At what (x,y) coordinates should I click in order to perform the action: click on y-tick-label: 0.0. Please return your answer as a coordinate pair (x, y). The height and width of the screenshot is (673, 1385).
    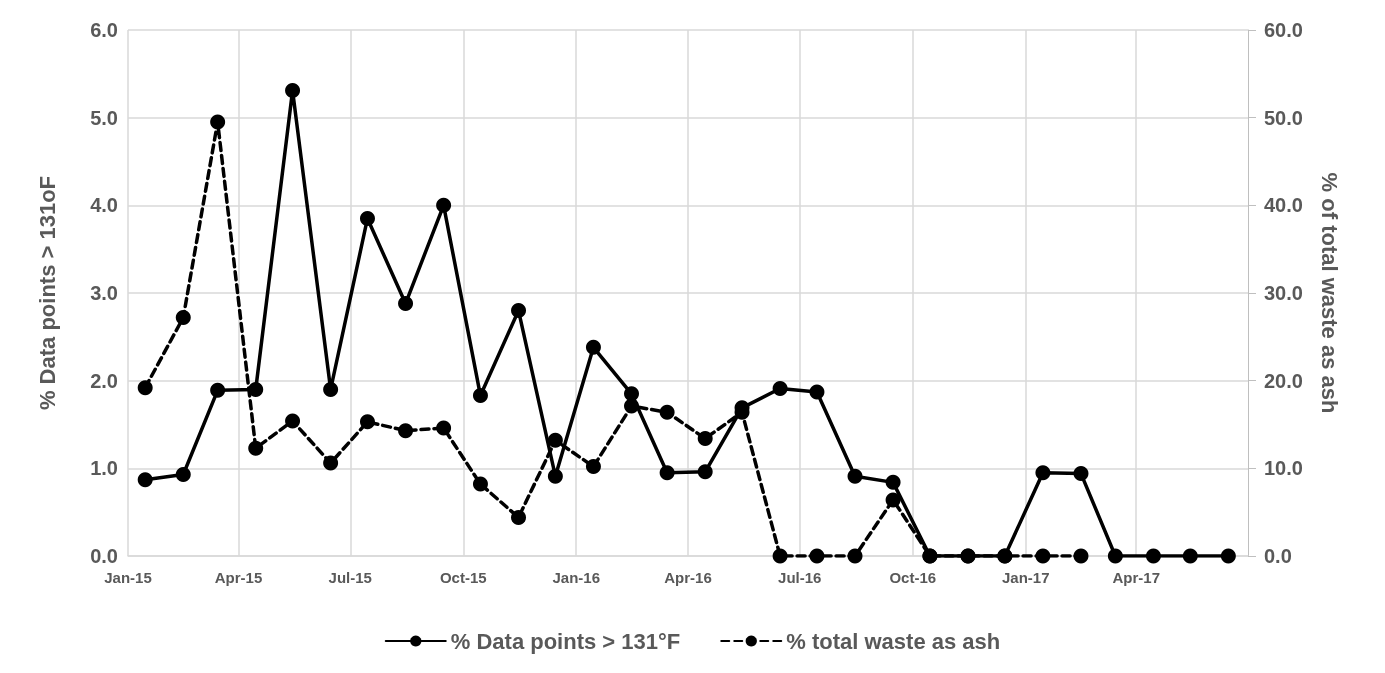
    Looking at the image, I should click on (104, 556).